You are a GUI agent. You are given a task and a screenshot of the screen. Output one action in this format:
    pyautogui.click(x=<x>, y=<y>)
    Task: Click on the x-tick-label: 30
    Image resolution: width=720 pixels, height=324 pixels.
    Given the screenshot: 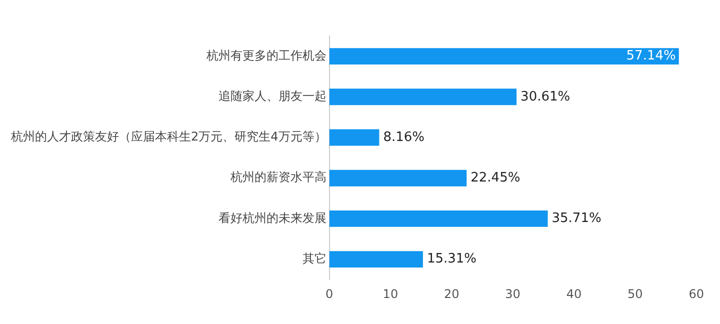 What is the action you would take?
    pyautogui.click(x=512, y=293)
    